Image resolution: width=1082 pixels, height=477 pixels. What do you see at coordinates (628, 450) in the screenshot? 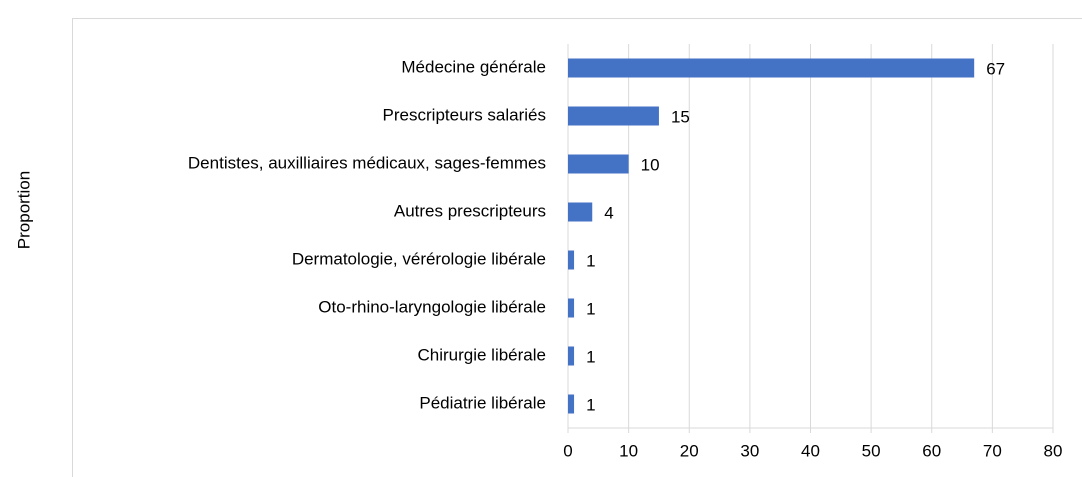
I see `x-tick-label: 10` at bounding box center [628, 450].